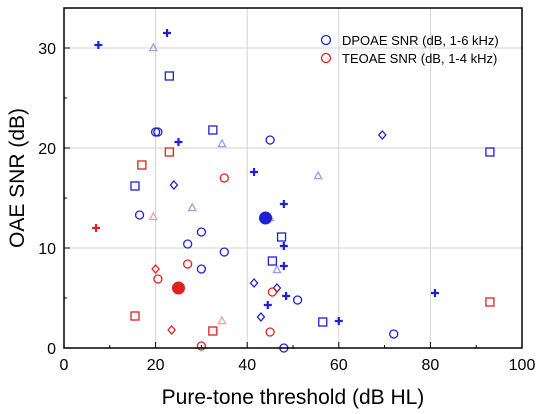 This screenshot has height=414, width=550. I want to click on y-tick-label: 10, so click(47, 249).